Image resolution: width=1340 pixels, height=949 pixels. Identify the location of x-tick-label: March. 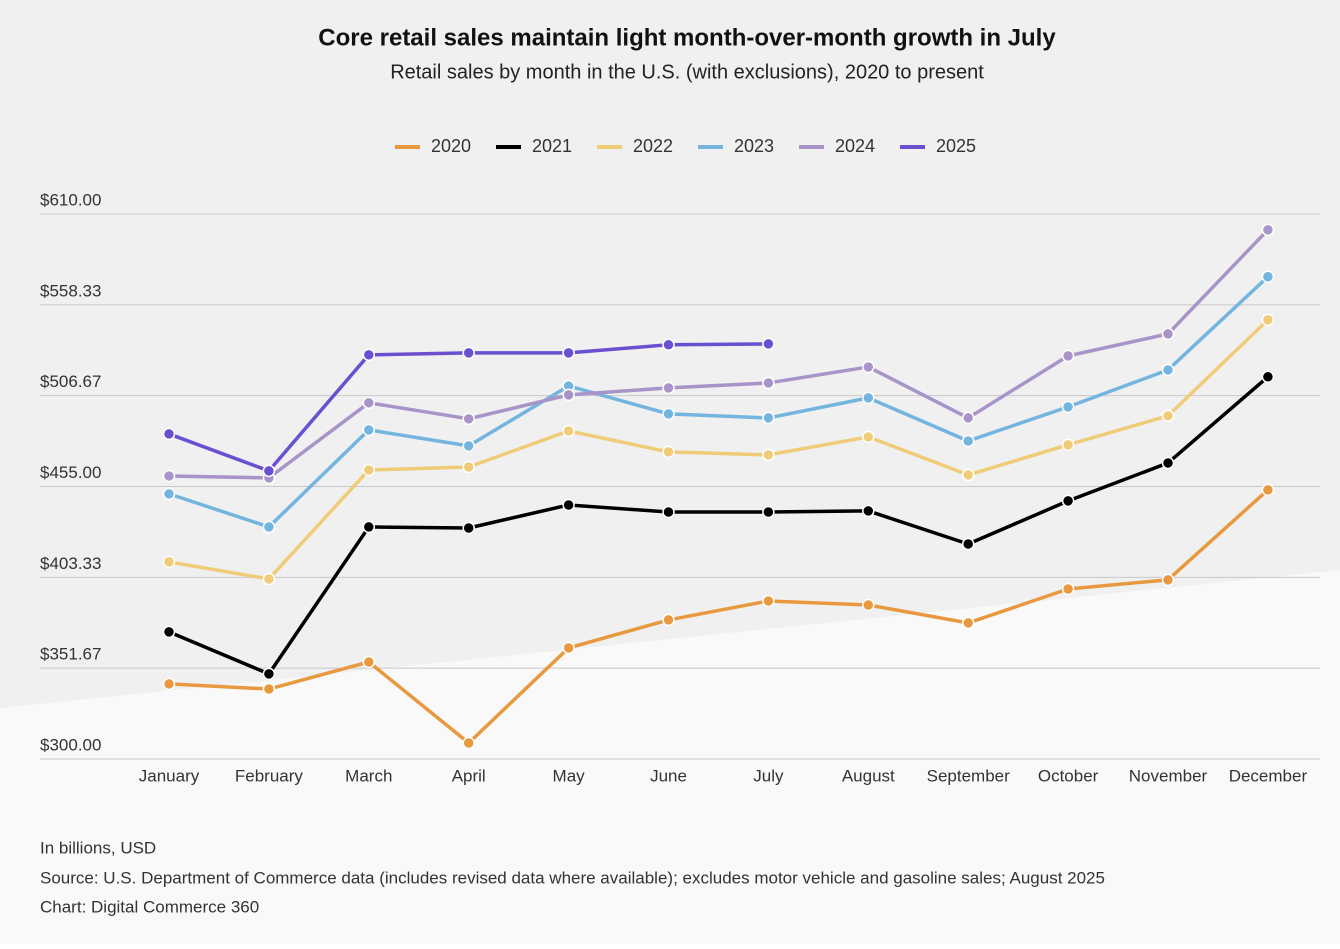
(368, 775).